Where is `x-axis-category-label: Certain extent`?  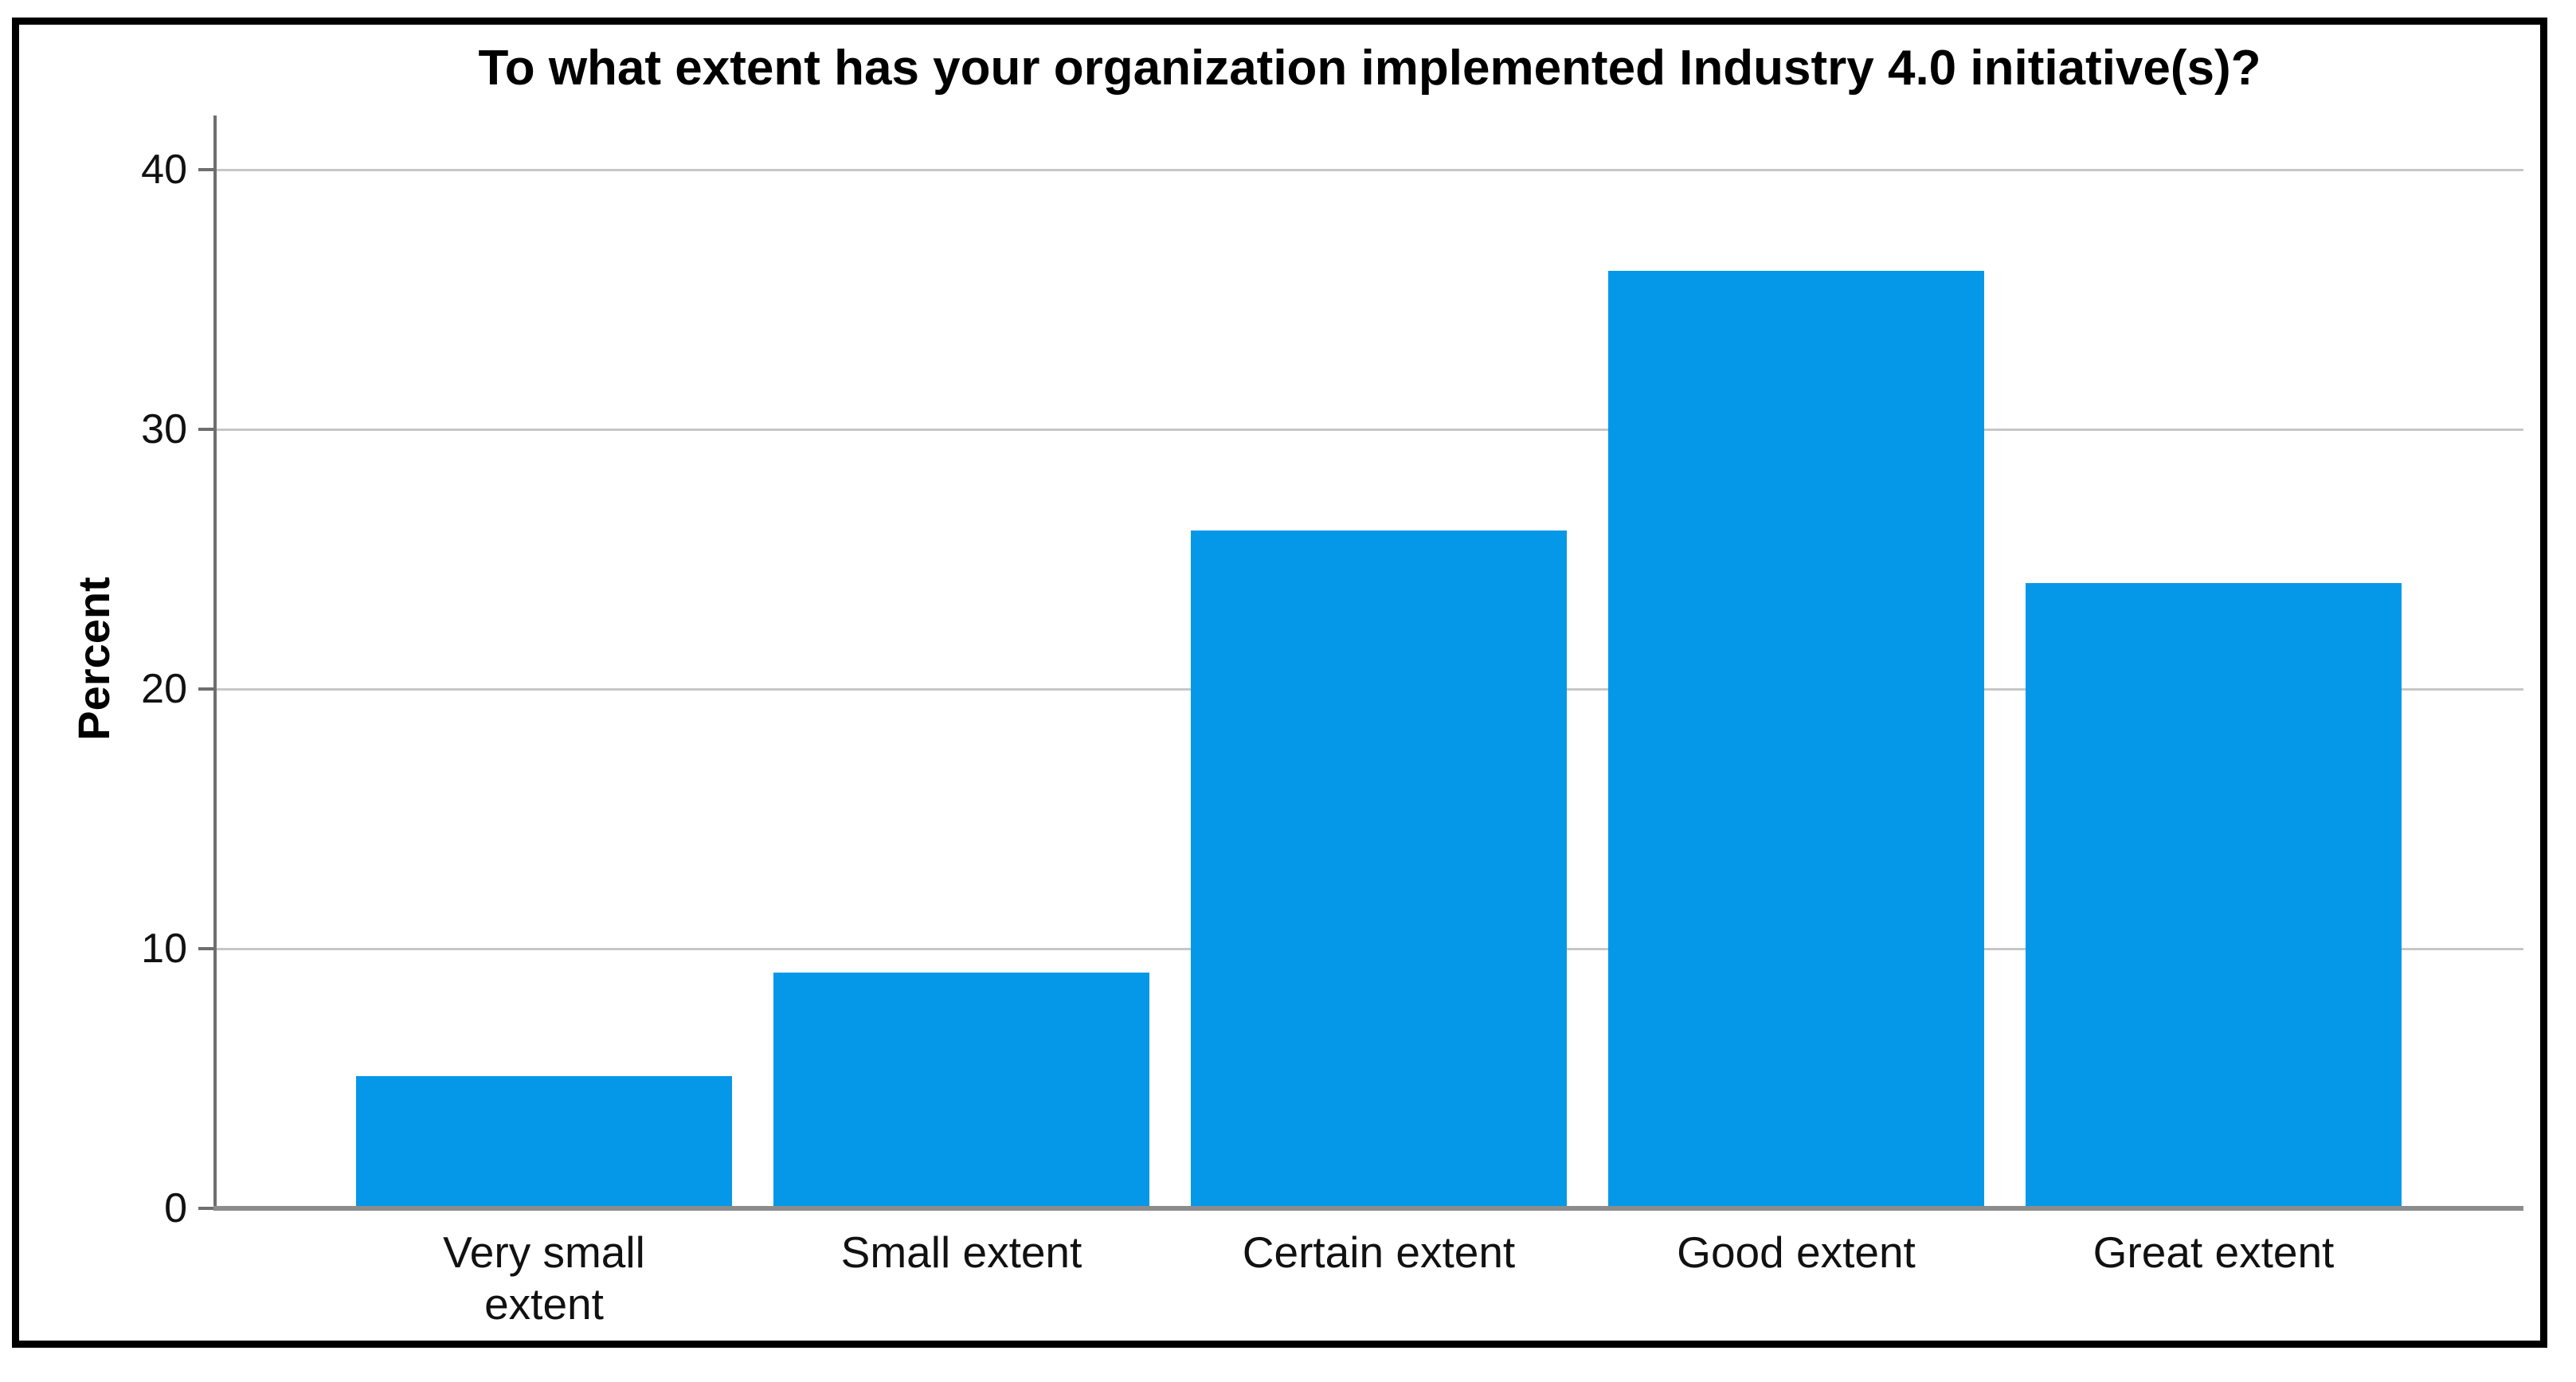 x-axis-category-label: Certain extent is located at coordinates (1379, 1252).